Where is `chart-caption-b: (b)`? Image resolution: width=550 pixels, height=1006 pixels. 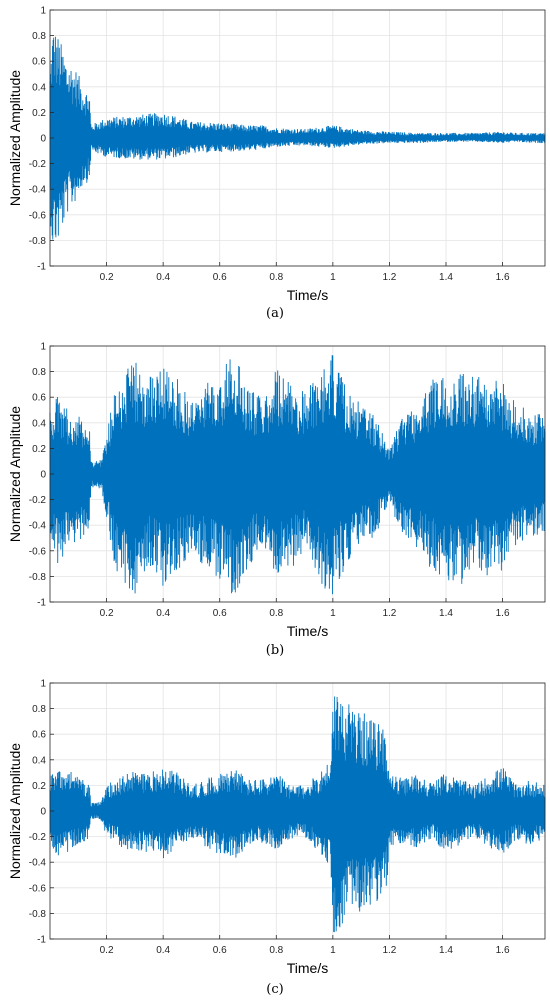 chart-caption-b: (b) is located at coordinates (275, 650).